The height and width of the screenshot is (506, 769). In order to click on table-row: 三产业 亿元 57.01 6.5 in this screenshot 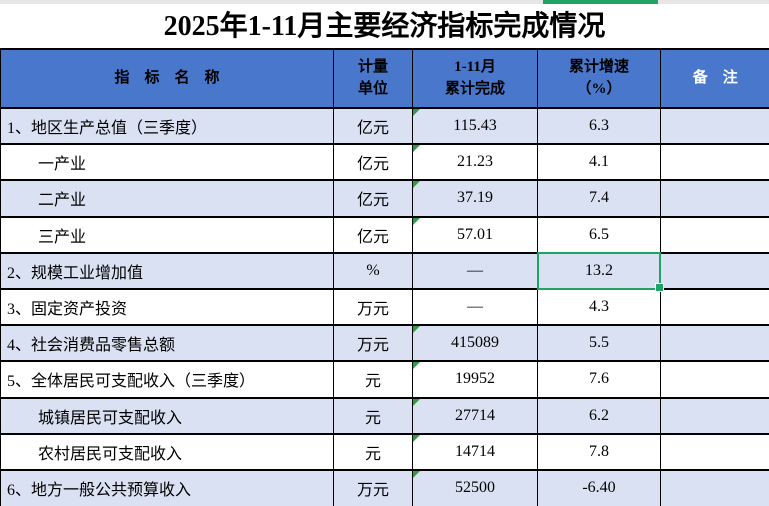, I will do `click(385, 235)`.